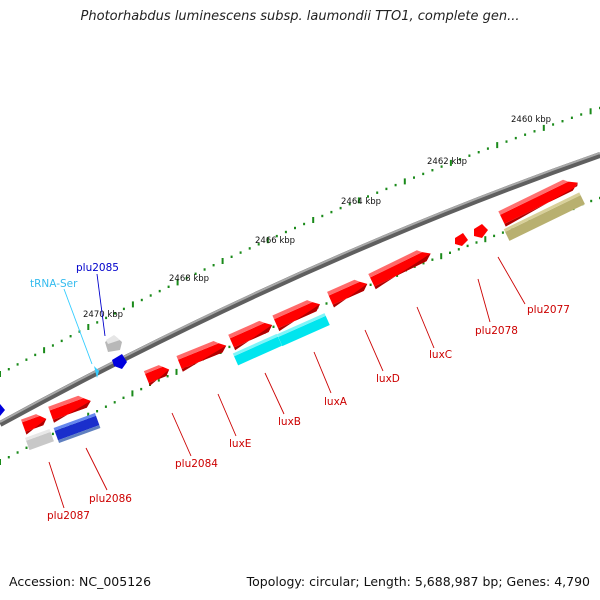  Describe the element at coordinates (471, 235) in the screenshot. I see `gene-plu2078-arrow` at that location.